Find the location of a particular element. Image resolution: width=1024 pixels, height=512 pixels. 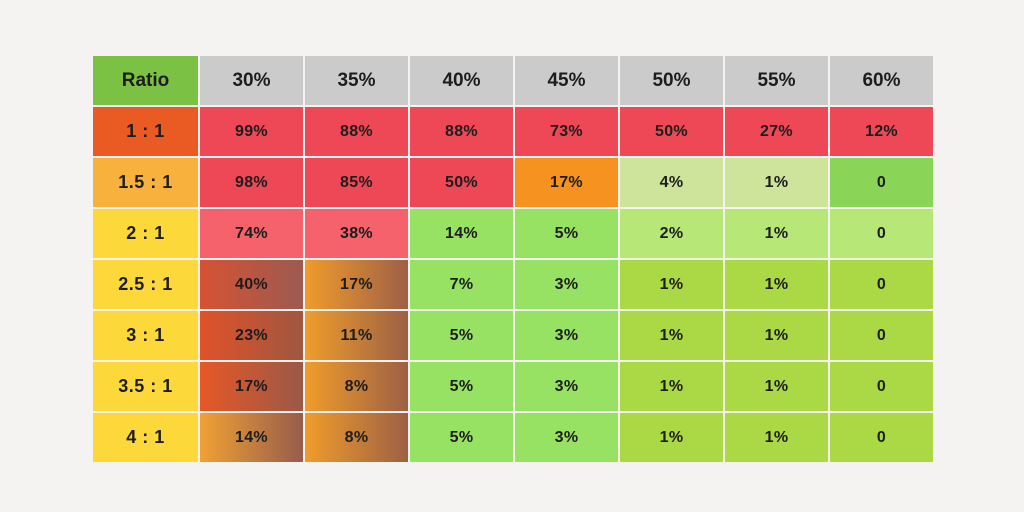

table-row: 1.5 : 1 98% 85% 50% 17% 4% 1% 0 is located at coordinates (513, 182).